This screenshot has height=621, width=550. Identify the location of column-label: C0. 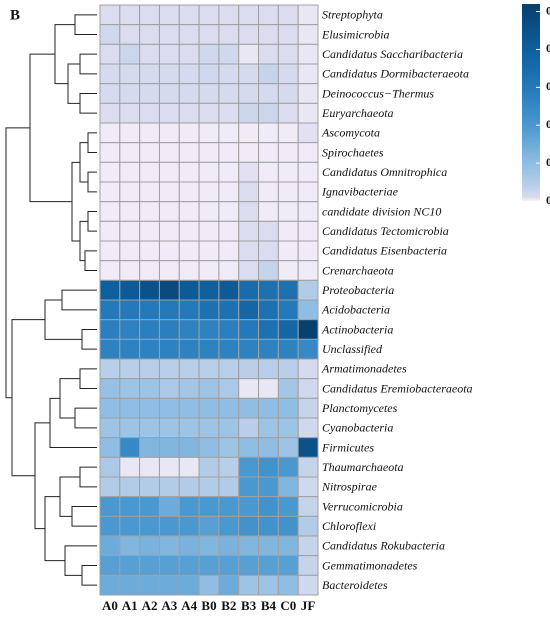
(288, 605).